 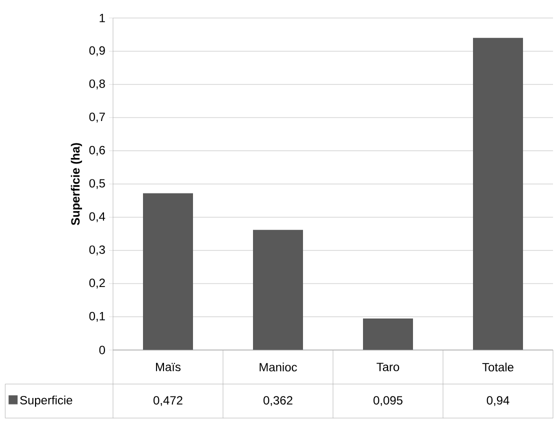 I want to click on y-tick-label: 0,9, so click(x=97, y=51).